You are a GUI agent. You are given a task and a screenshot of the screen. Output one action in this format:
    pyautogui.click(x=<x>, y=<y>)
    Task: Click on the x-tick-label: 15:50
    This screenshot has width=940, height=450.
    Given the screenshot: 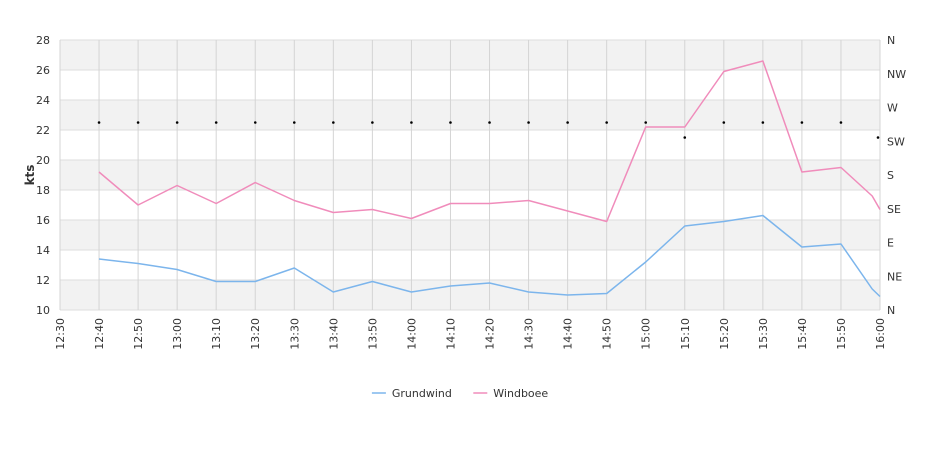 What is the action you would take?
    pyautogui.click(x=841, y=334)
    